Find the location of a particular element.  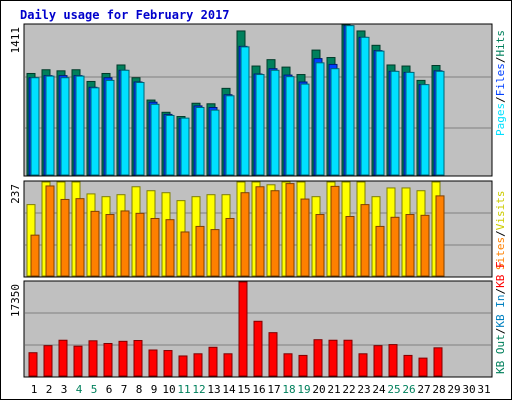

legend-item: KB Out is located at coordinates (500, 354).